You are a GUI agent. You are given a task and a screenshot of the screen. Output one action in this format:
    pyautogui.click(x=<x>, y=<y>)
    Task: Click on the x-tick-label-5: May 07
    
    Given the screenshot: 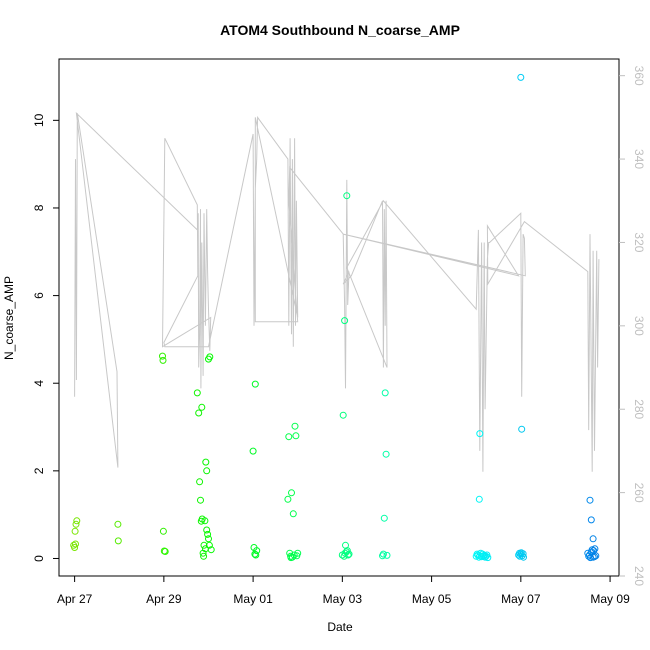 What is the action you would take?
    pyautogui.click(x=521, y=599)
    